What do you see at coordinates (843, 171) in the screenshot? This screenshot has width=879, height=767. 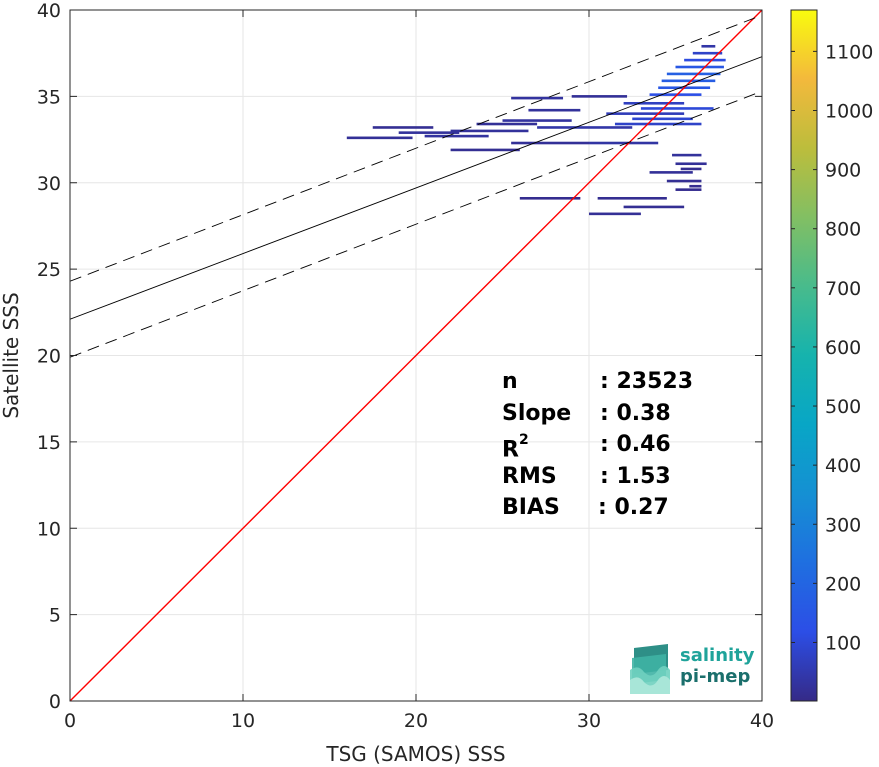 I see `colorbar-tick-label: 900` at bounding box center [843, 171].